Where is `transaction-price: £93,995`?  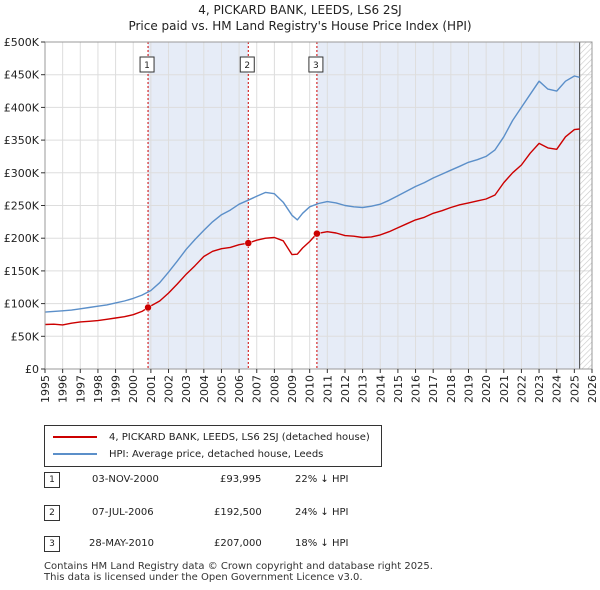 transaction-price: £93,995 is located at coordinates (241, 479).